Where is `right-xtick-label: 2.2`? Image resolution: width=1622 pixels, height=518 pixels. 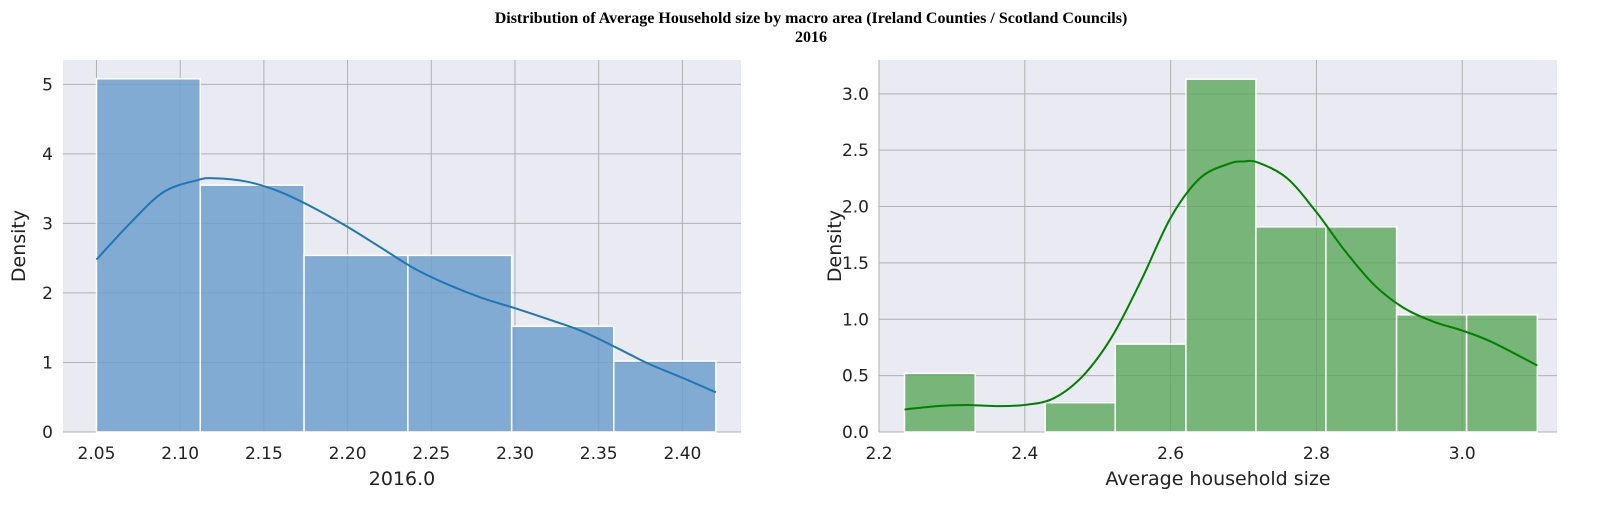
right-xtick-label: 2.2 is located at coordinates (878, 454).